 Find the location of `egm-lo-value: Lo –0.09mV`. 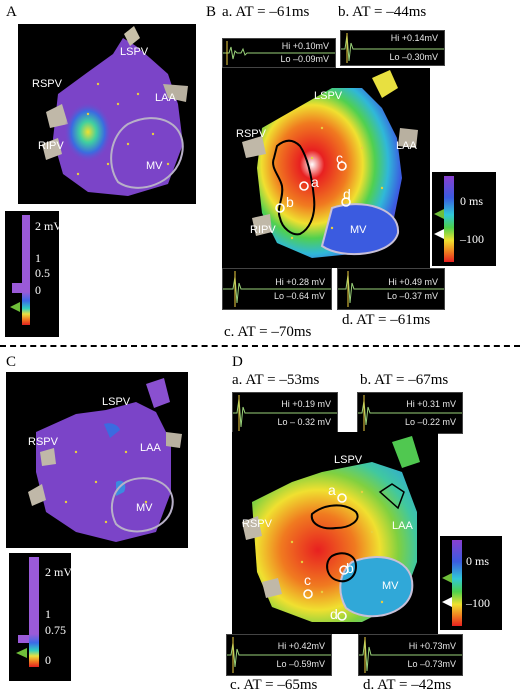

egm-lo-value: Lo –0.09mV is located at coordinates (304, 59).